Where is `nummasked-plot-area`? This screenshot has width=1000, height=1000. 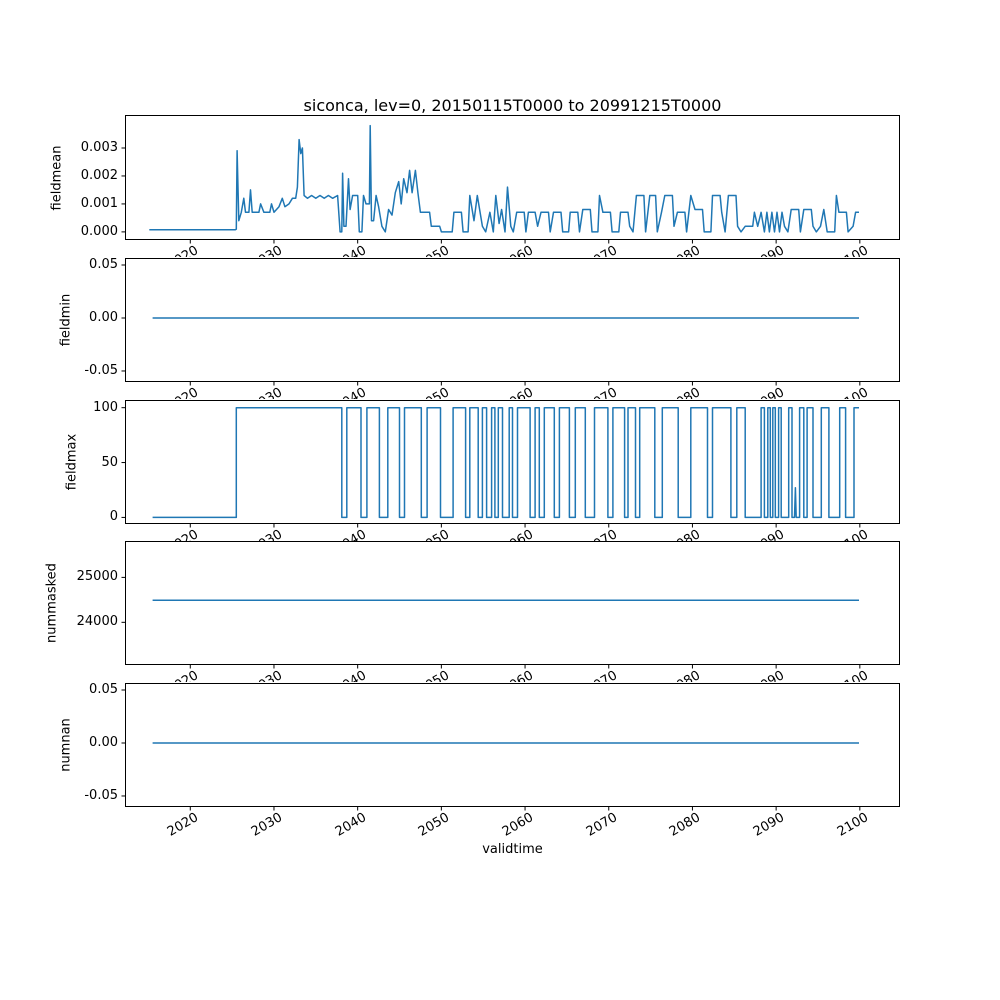 nummasked-plot-area is located at coordinates (510, 605).